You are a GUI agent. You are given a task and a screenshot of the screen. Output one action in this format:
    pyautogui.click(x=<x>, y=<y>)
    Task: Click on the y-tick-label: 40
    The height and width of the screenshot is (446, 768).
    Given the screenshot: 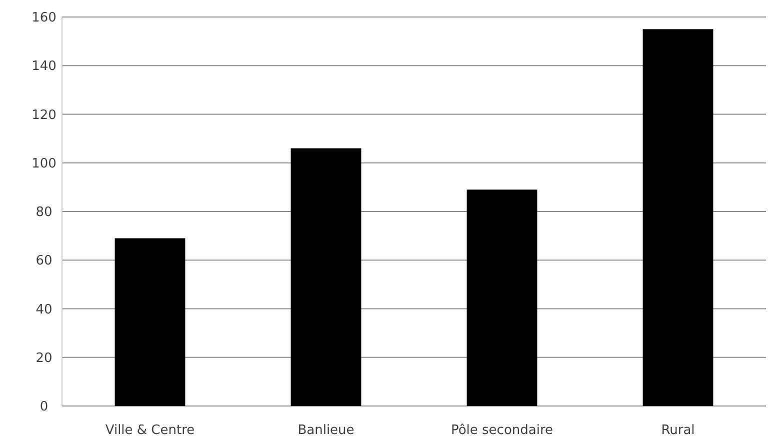 What is the action you would take?
    pyautogui.click(x=44, y=310)
    